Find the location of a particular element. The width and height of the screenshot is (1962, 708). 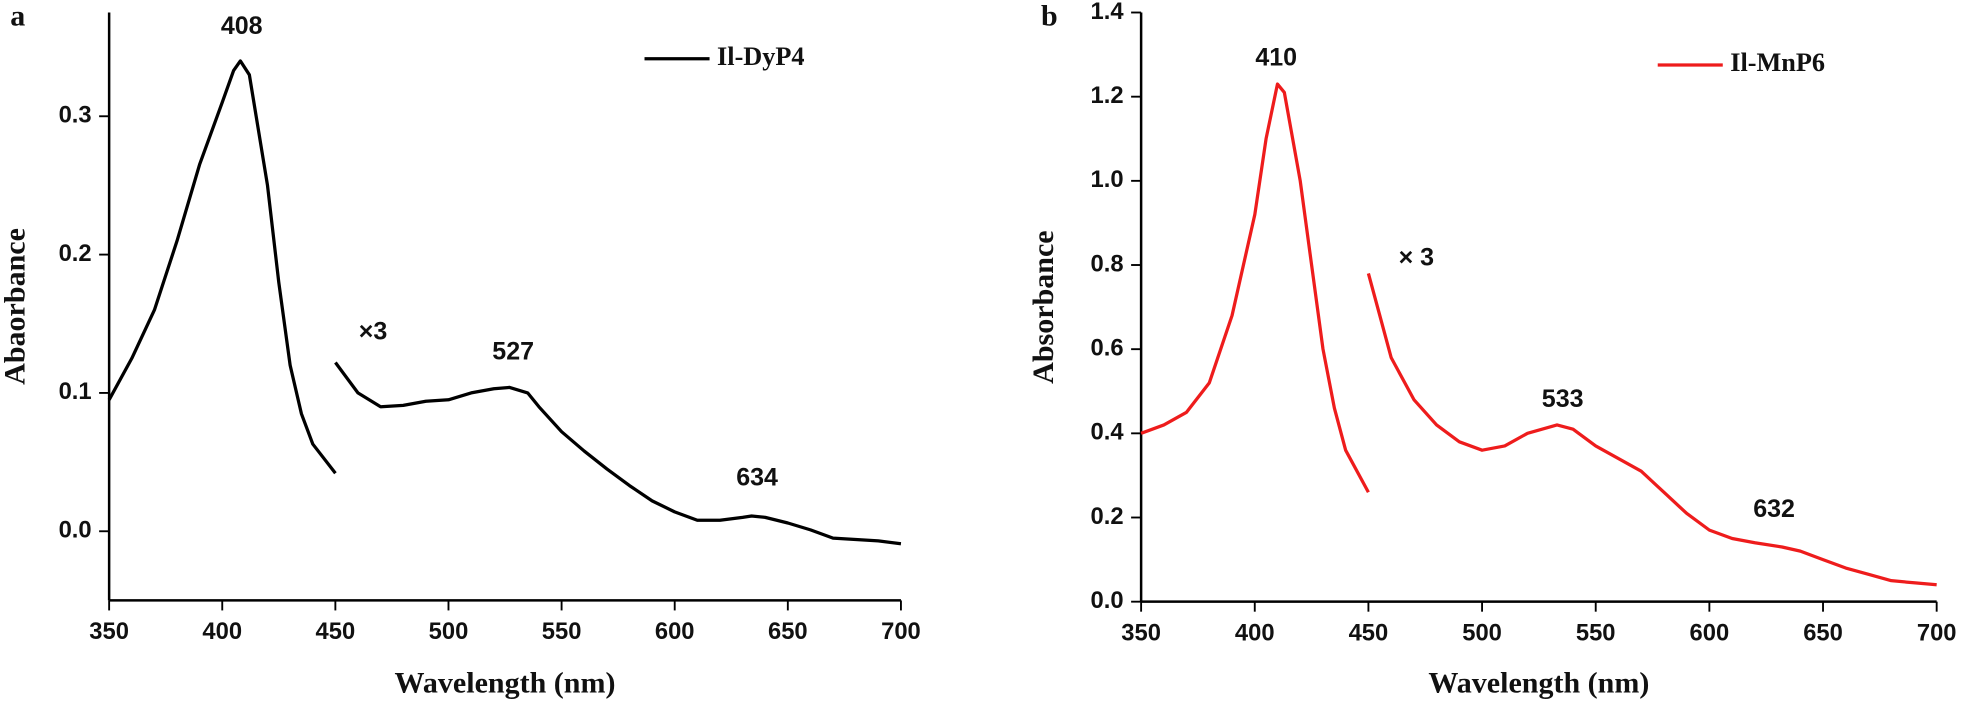

legend-label: Il-MnP6 is located at coordinates (1777, 62).